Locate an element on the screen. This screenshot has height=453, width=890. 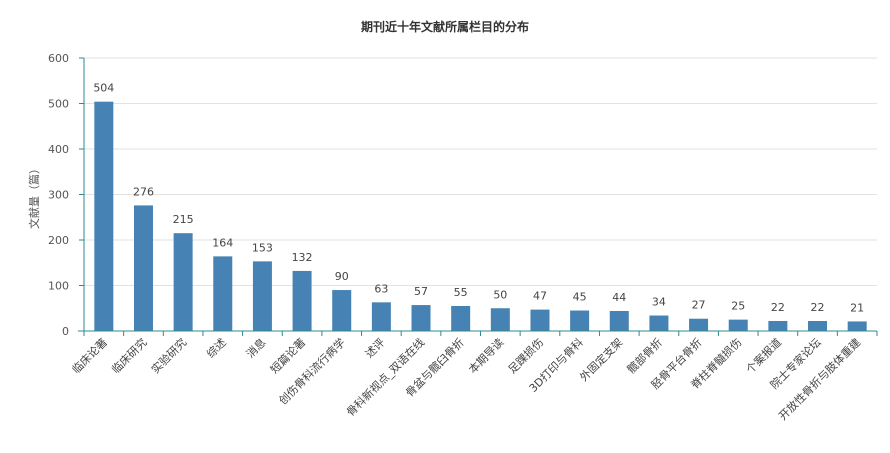
y-tick-label: 500 is located at coordinates (58, 104).